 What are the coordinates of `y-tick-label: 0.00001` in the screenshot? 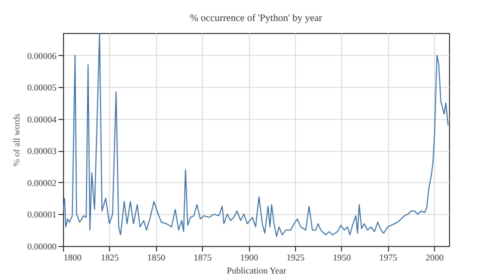 It's located at (41, 215).